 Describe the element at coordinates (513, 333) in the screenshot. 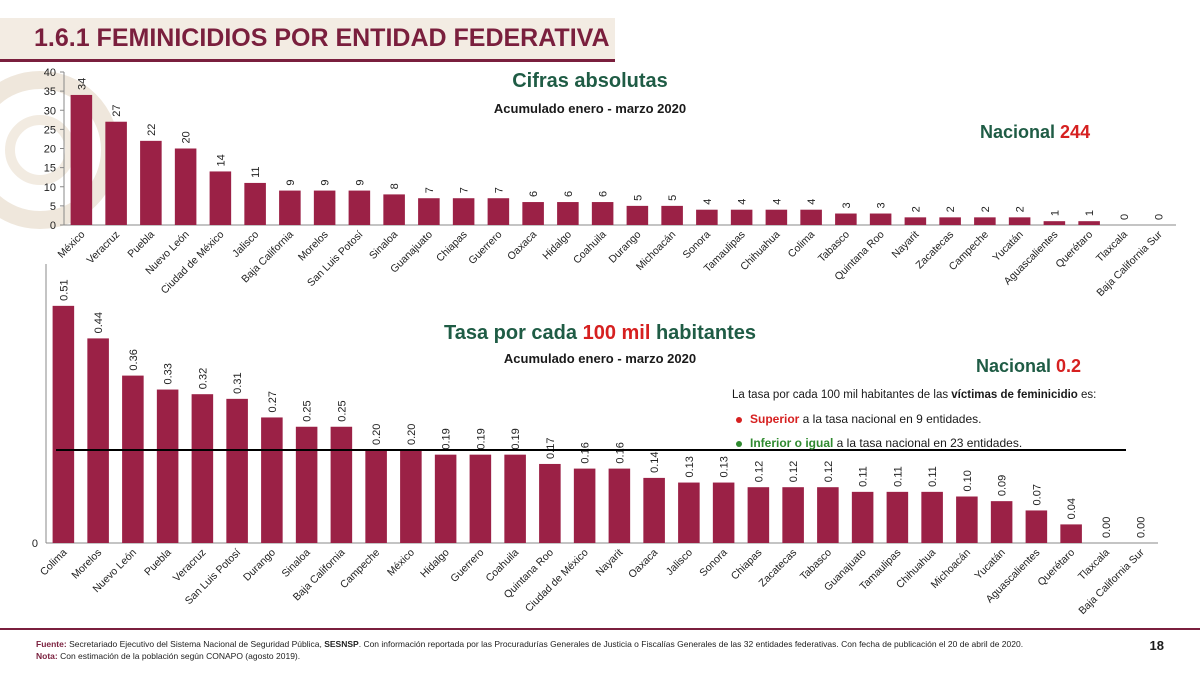

I see `bottom-heading-part-a: Tasa por cada` at that location.